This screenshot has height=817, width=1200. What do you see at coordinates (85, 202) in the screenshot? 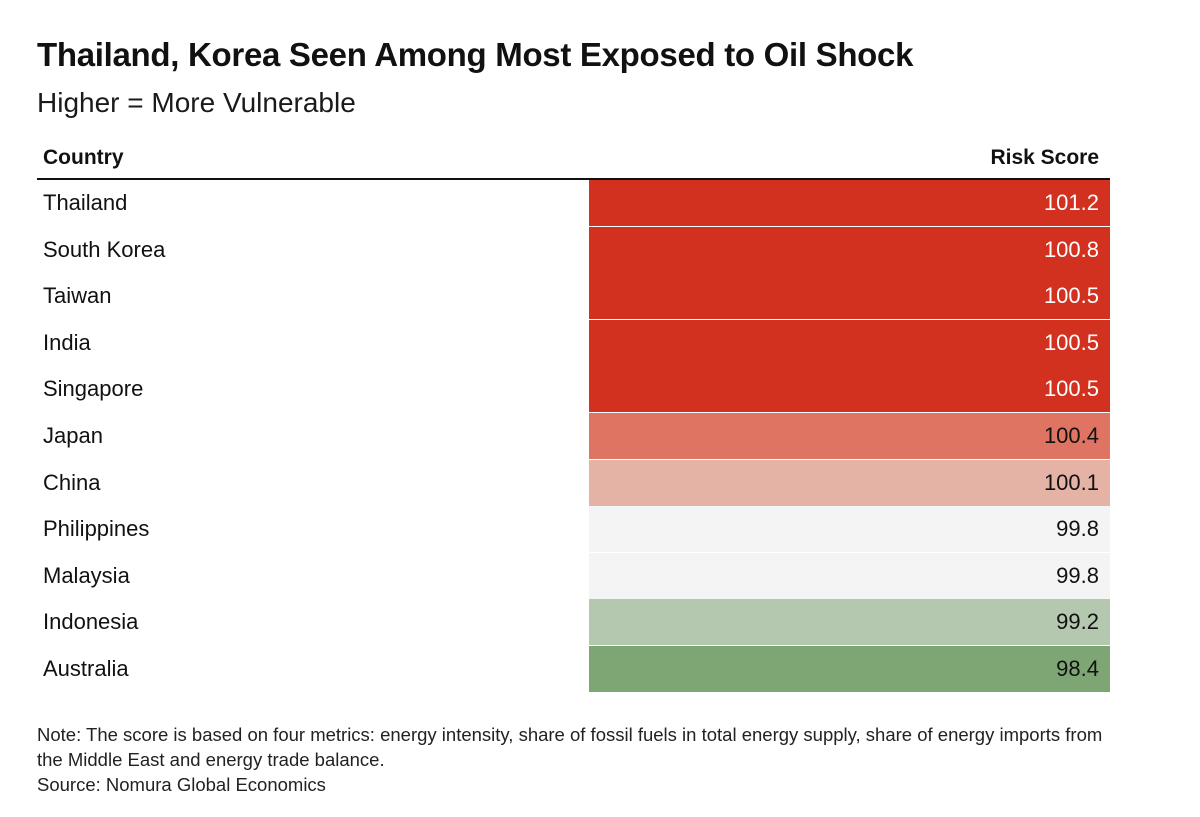
I see `country-label: Thailand` at bounding box center [85, 202].